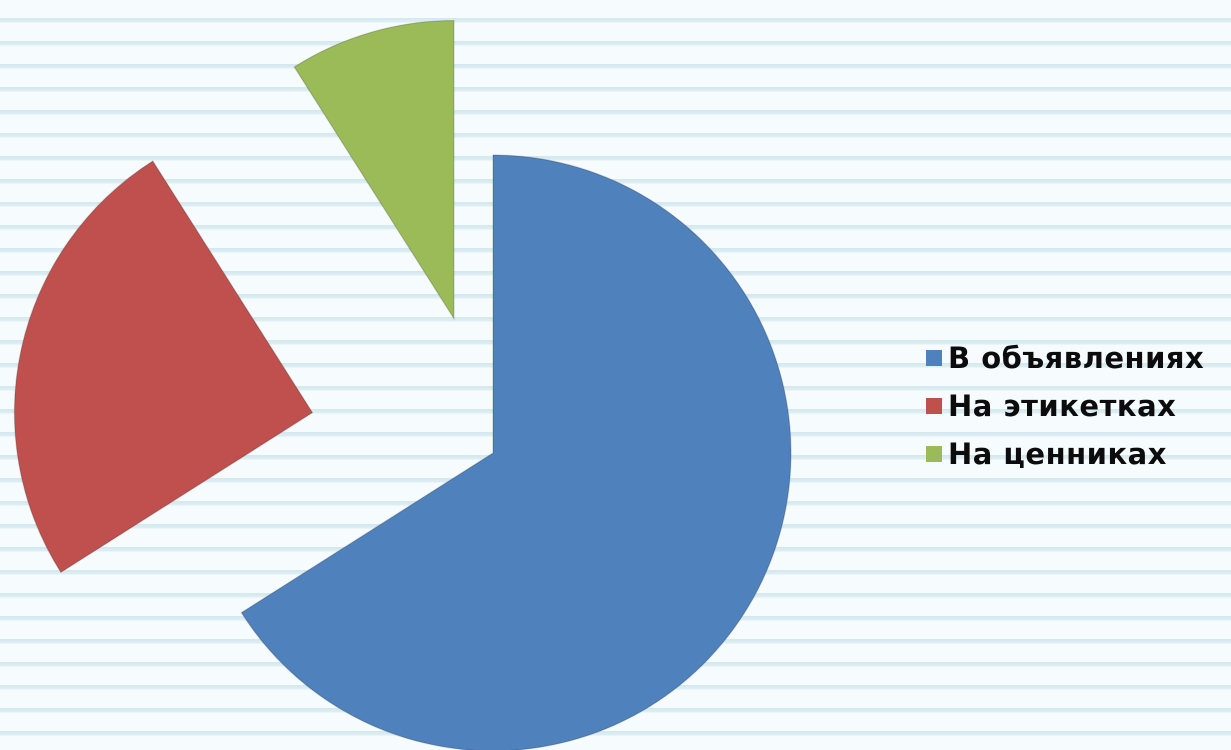 The height and width of the screenshot is (750, 1231). I want to click on legend-item: В объявлениях, so click(1078, 358).